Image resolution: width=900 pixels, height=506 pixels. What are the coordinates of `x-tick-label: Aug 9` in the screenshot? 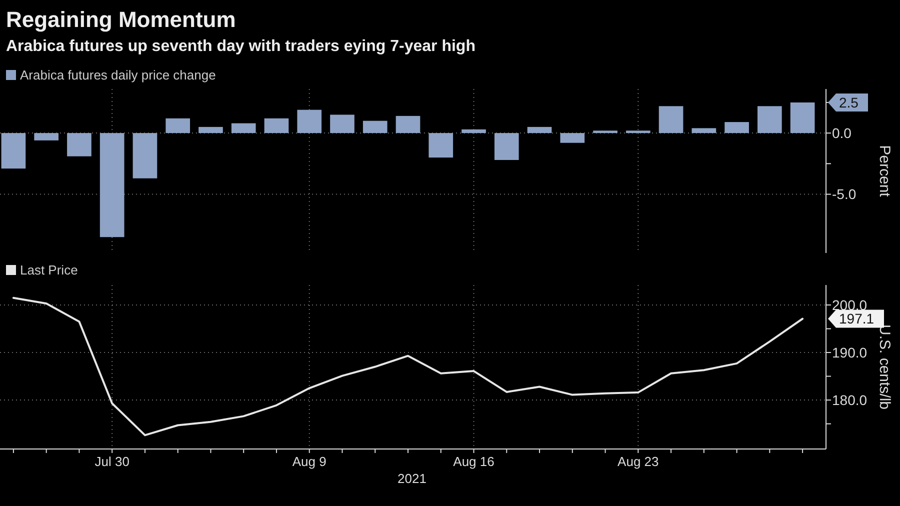 It's located at (309, 461).